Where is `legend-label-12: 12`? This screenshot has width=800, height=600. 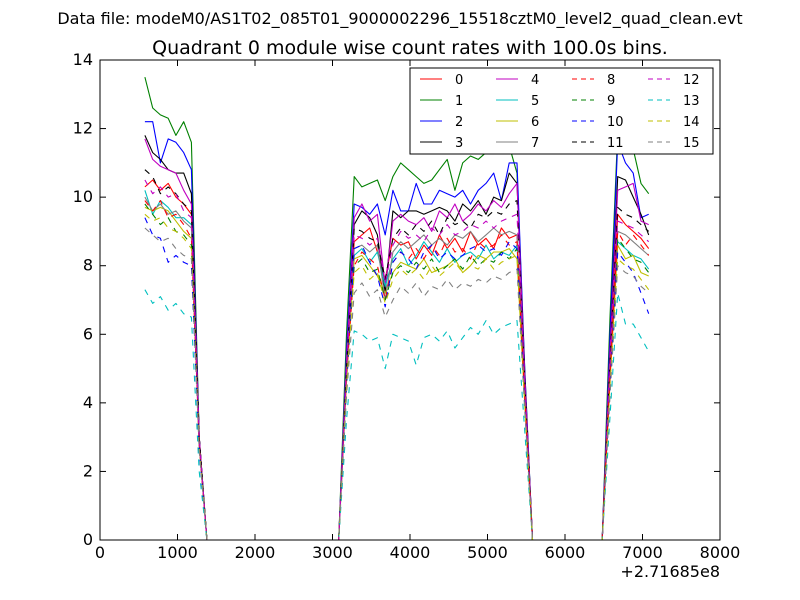
legend-label-12: 12 is located at coordinates (691, 80).